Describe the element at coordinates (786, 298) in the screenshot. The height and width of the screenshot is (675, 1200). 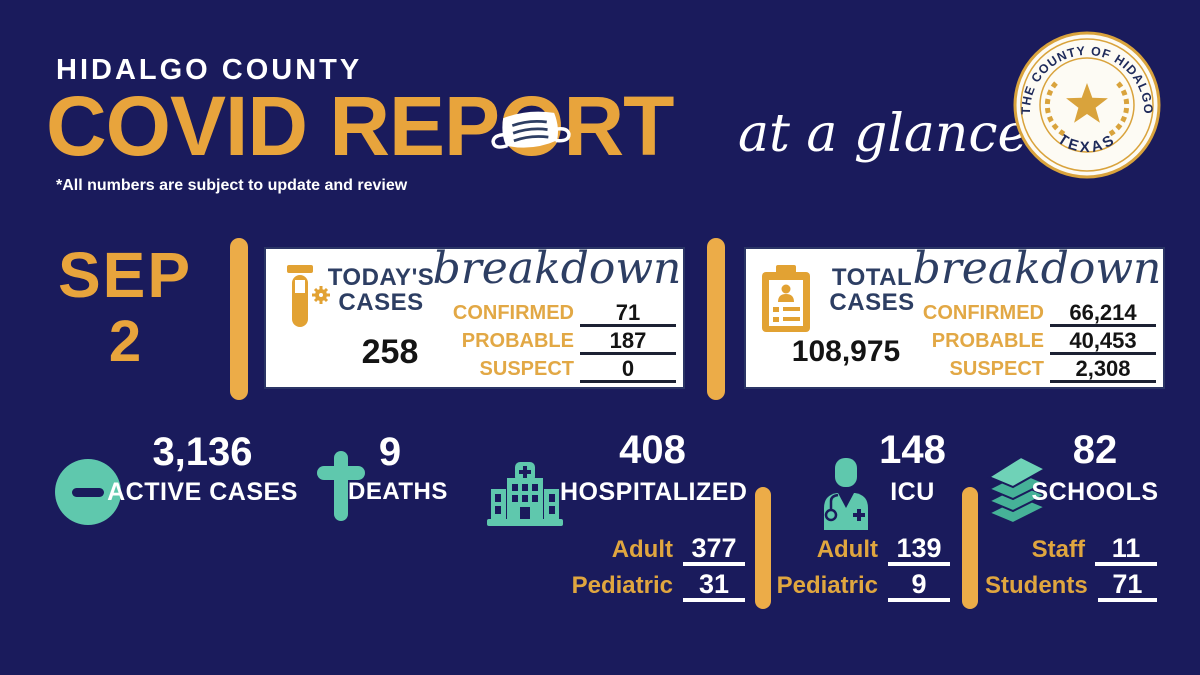
I see `clipboard-icon` at that location.